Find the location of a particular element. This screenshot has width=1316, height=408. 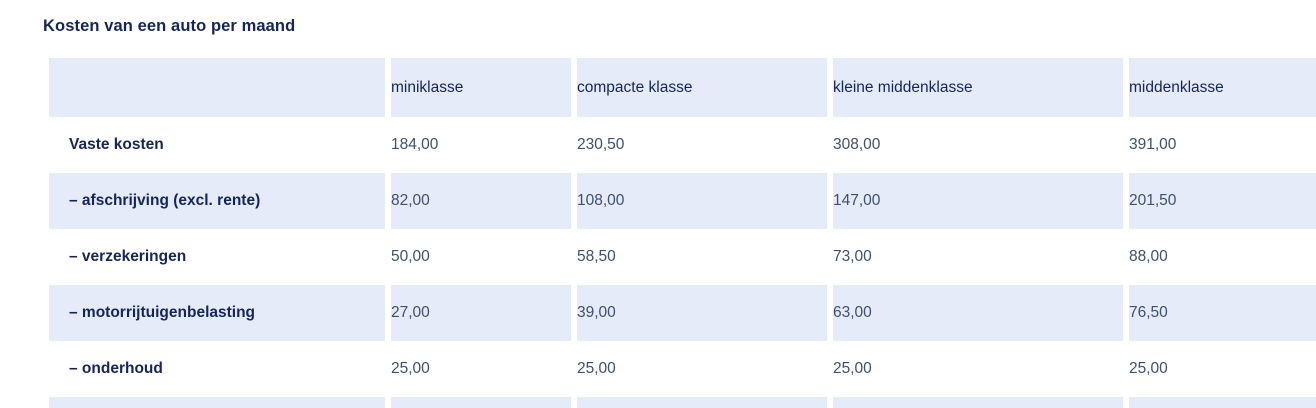

cell-value: 58,50 is located at coordinates (596, 256).